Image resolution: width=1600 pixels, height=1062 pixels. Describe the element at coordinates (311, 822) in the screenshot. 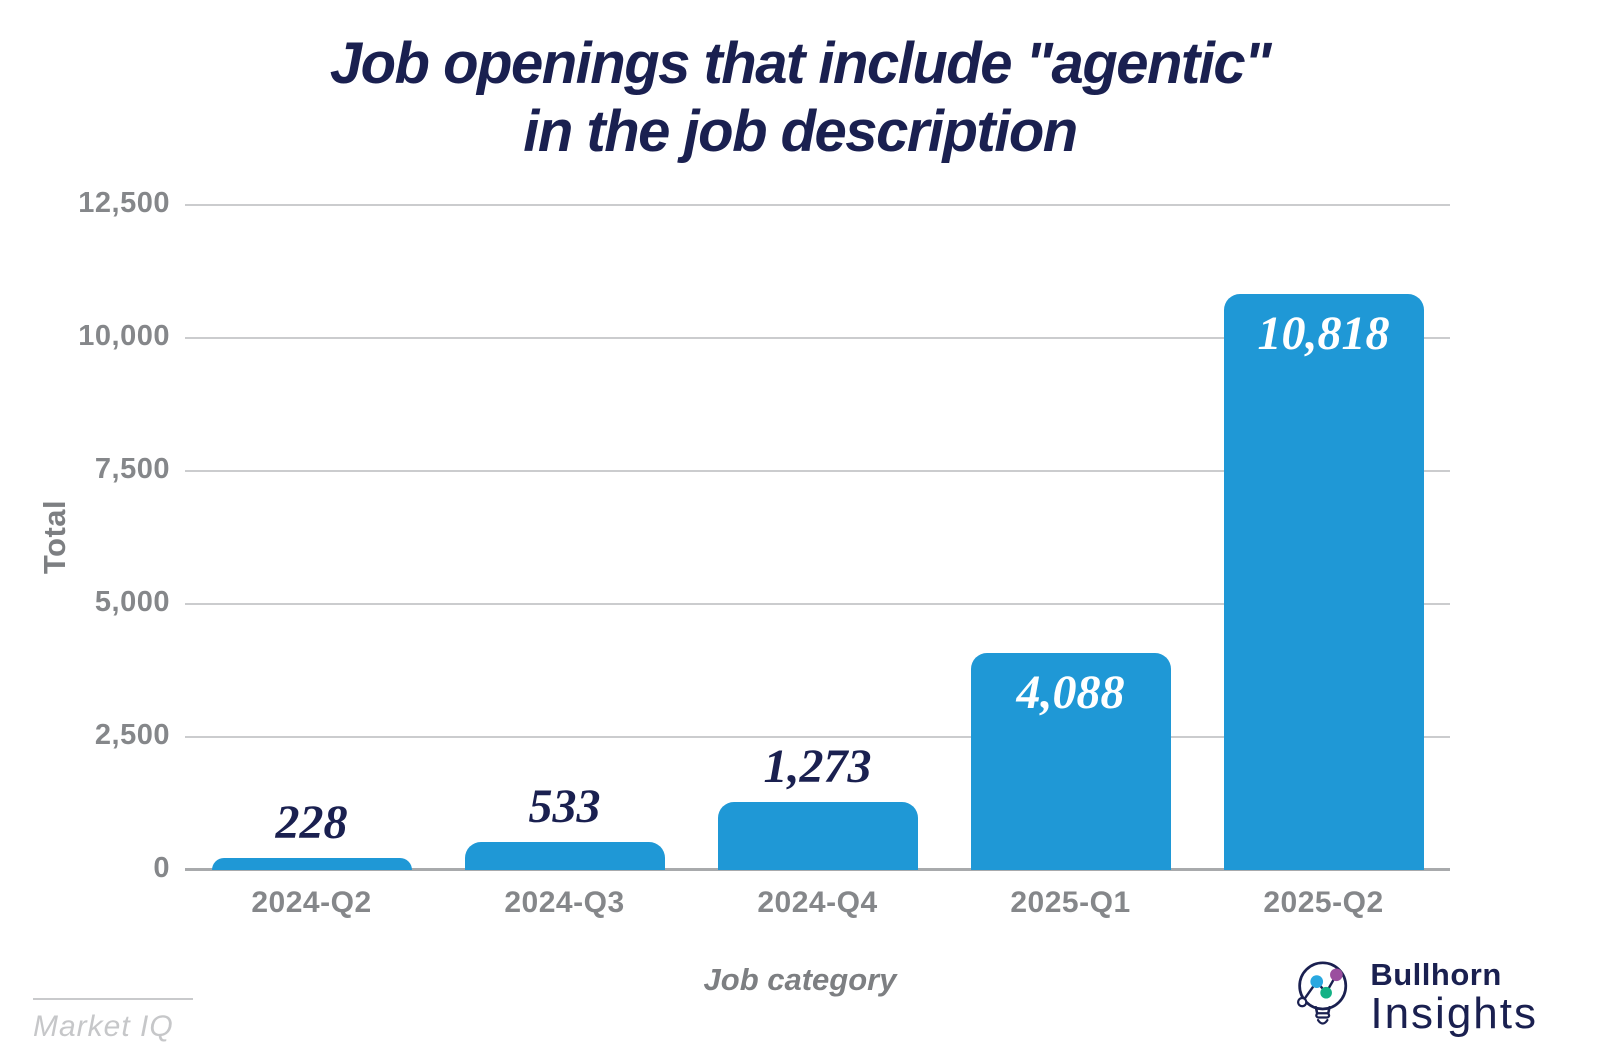

I see `bar-value-label: 228` at that location.